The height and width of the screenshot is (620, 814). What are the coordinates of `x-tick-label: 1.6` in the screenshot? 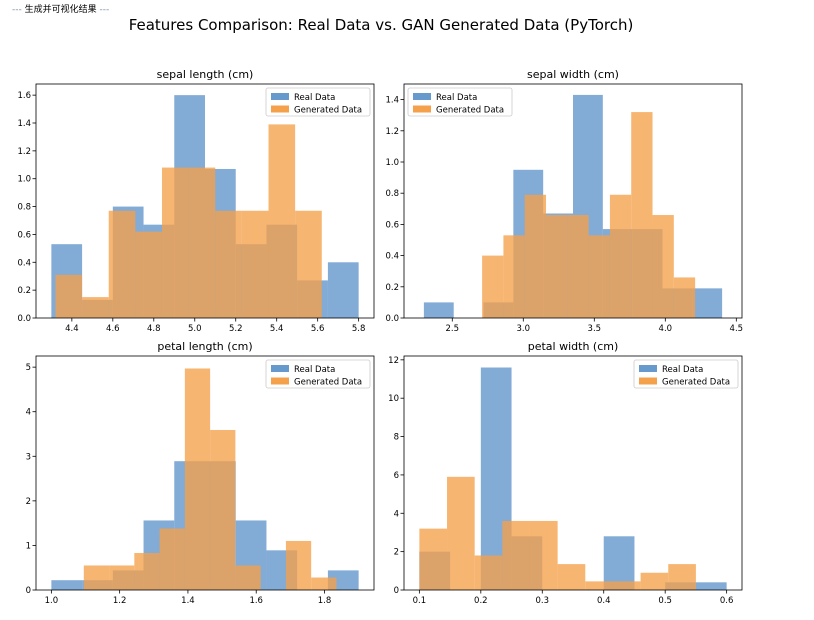 It's located at (256, 601).